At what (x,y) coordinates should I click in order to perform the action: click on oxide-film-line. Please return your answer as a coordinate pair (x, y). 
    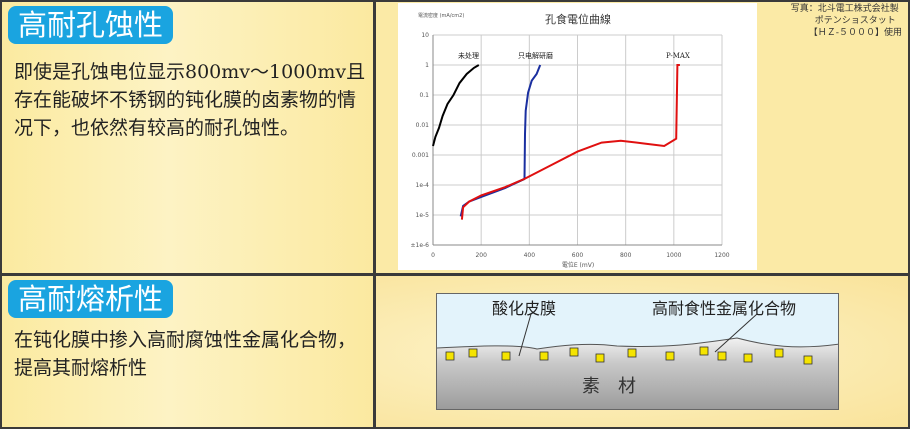
    Looking at the image, I should click on (637, 343).